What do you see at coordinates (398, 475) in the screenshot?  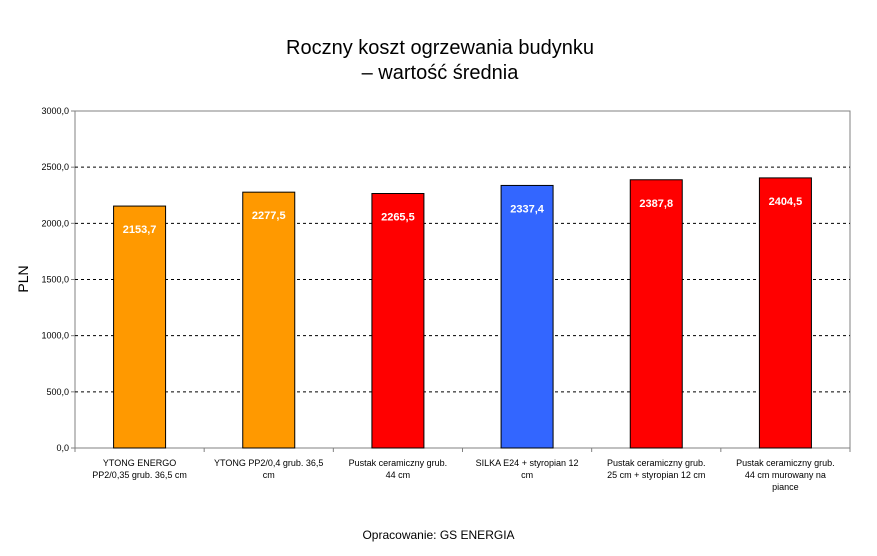 I see `x-tick-label: 44 cm` at bounding box center [398, 475].